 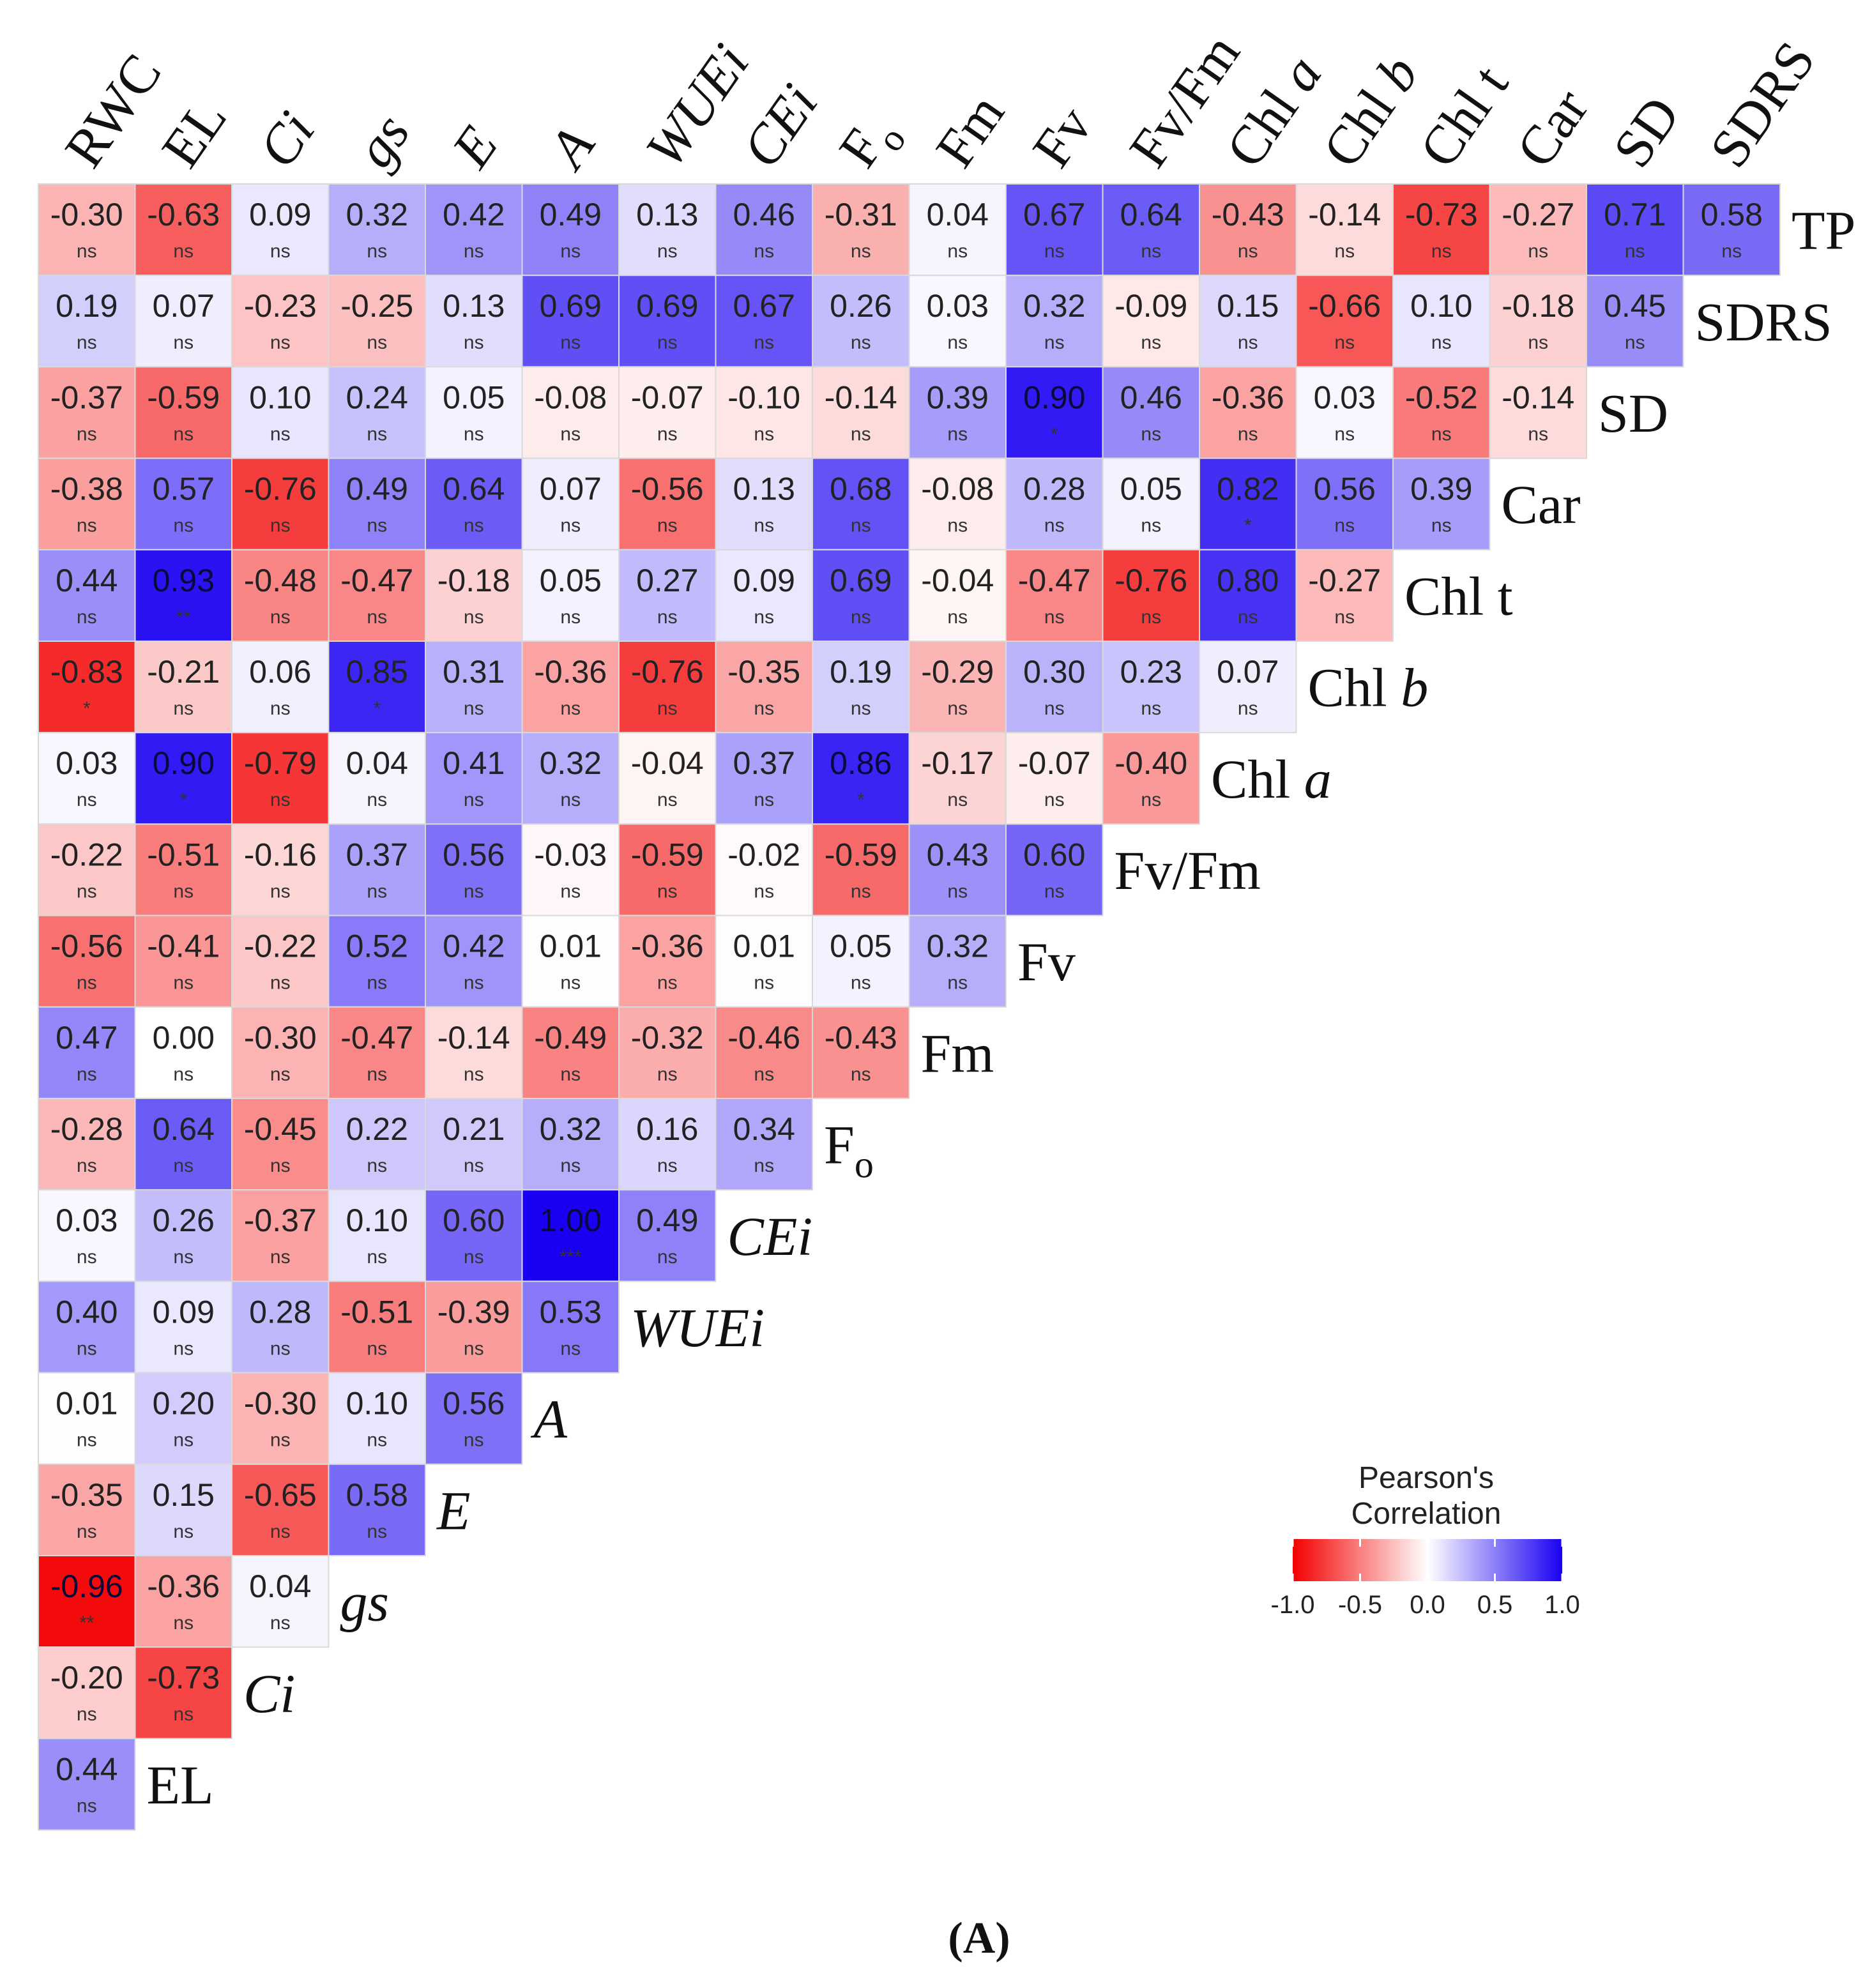 I want to click on cell-a-gs: 0.10 ns, so click(x=377, y=1418).